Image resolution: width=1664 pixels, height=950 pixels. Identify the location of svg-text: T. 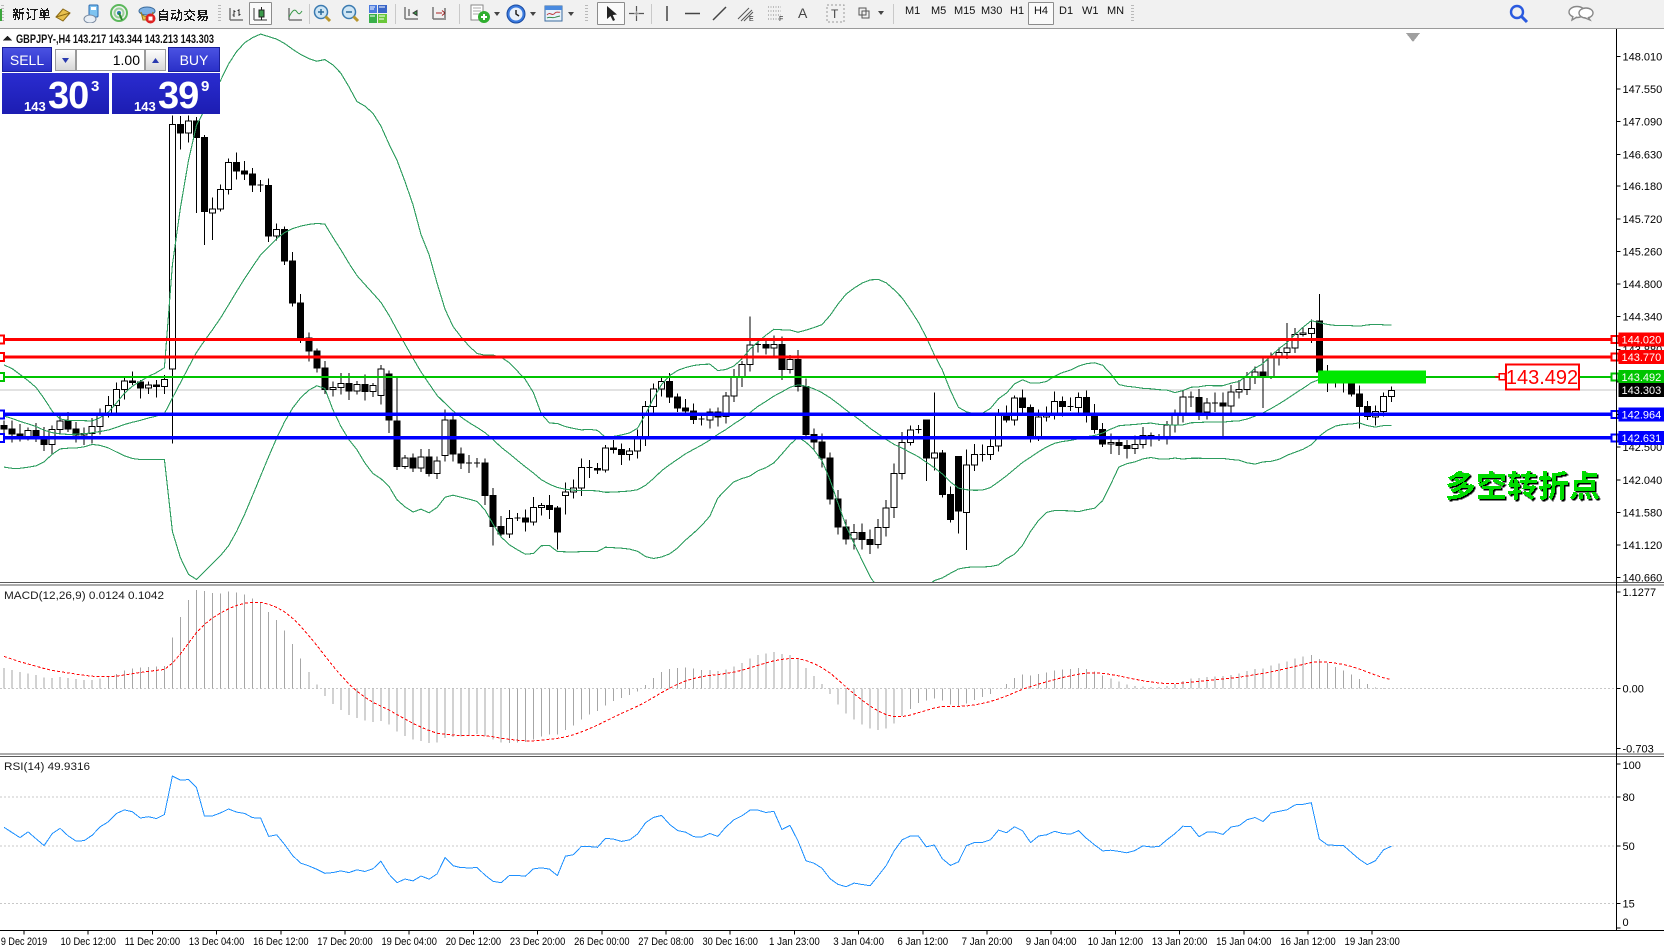
(835, 14).